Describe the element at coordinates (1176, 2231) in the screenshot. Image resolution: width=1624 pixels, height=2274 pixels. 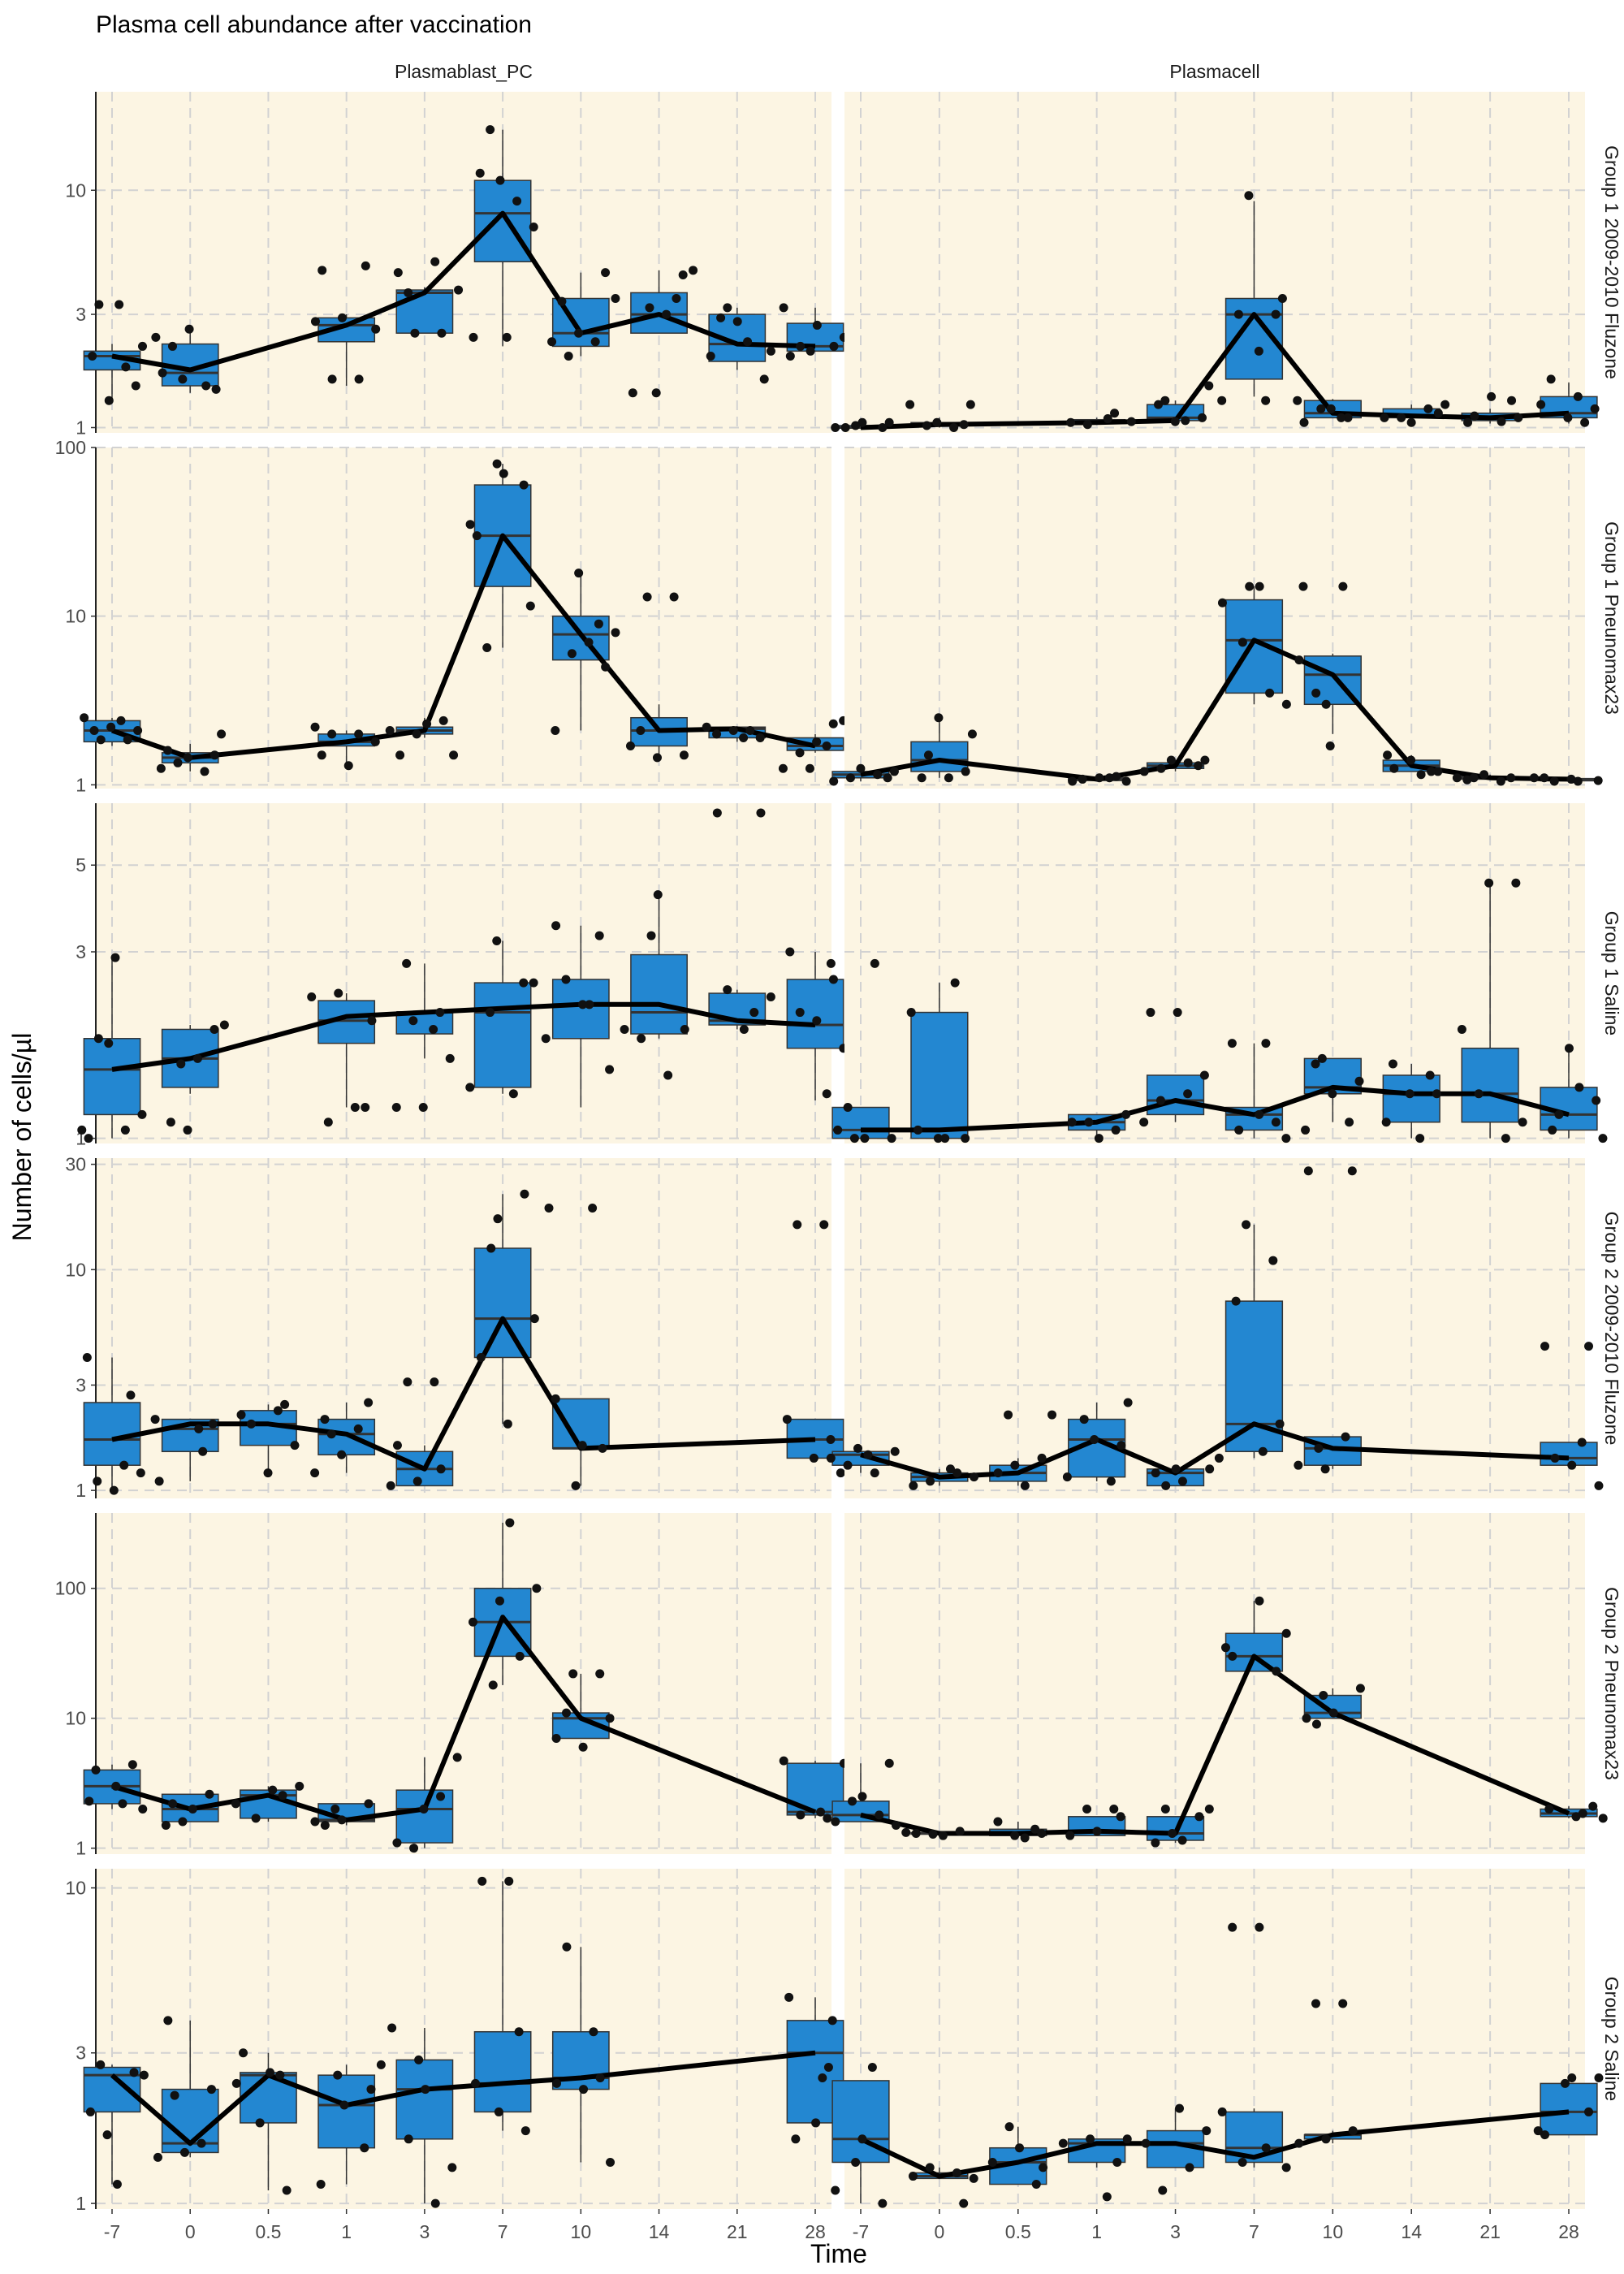
I see `x-tick-label: 3` at that location.